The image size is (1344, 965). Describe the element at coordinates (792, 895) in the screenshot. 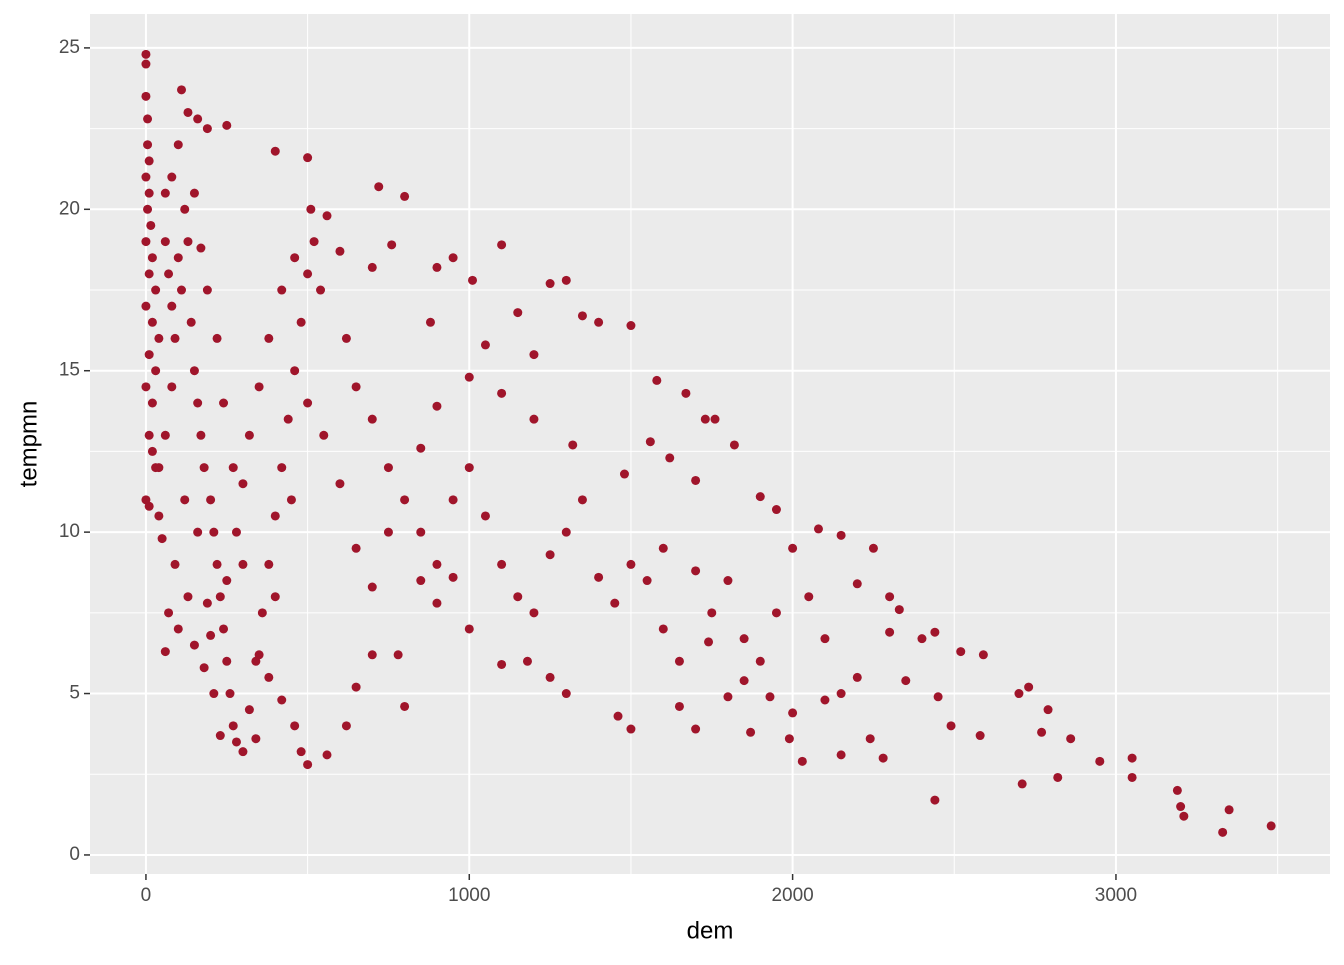

I see `x-tick-label: 2000` at that location.